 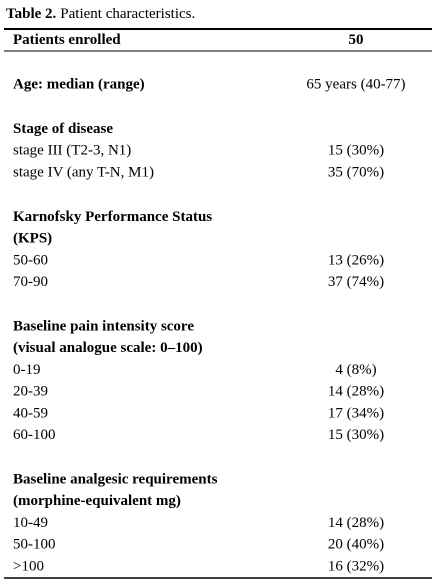 What do you see at coordinates (97, 501) in the screenshot?
I see `section-heading: (morphine-equivalent mg)` at bounding box center [97, 501].